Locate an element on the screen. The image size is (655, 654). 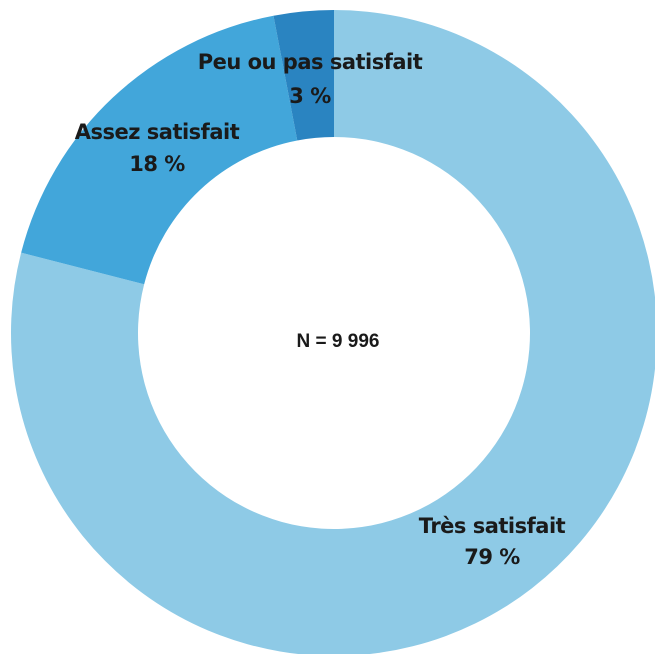
center-annotation: N = 9 996 is located at coordinates (338, 341).